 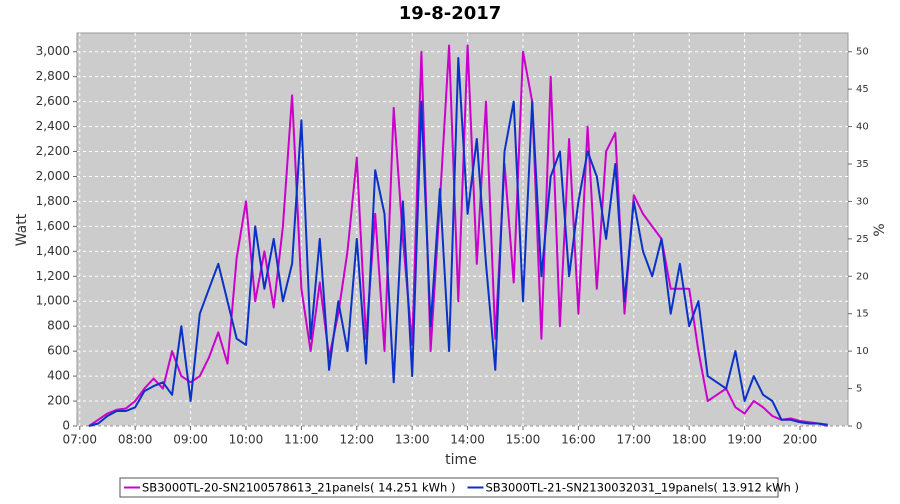 What do you see at coordinates (862, 52) in the screenshot?
I see `y2-tick-label: 50` at bounding box center [862, 52].